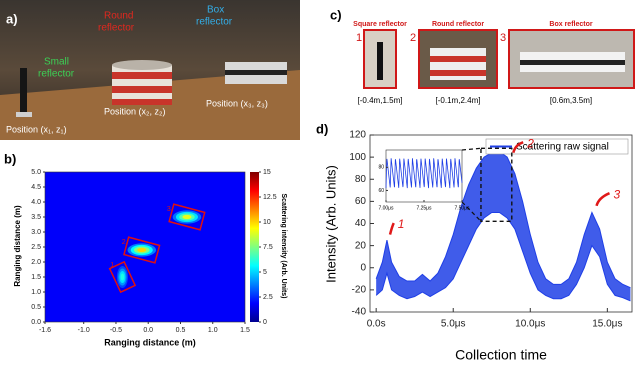 The height and width of the screenshot is (372, 640). What do you see at coordinates (265, 272) in the screenshot?
I see `colorbar-tick-label: 5` at bounding box center [265, 272].